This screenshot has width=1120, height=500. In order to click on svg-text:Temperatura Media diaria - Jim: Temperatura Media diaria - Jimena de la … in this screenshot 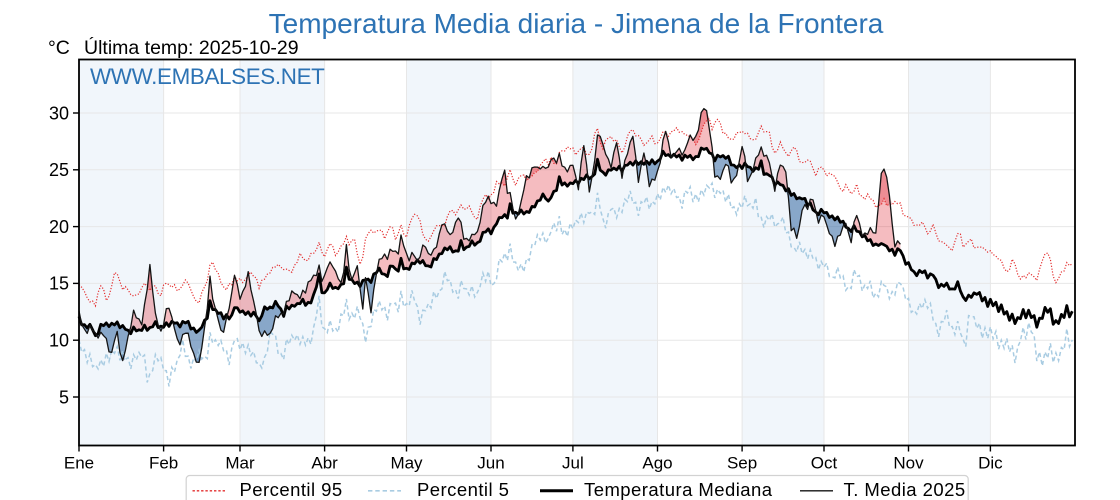, I will do `click(576, 23)`.